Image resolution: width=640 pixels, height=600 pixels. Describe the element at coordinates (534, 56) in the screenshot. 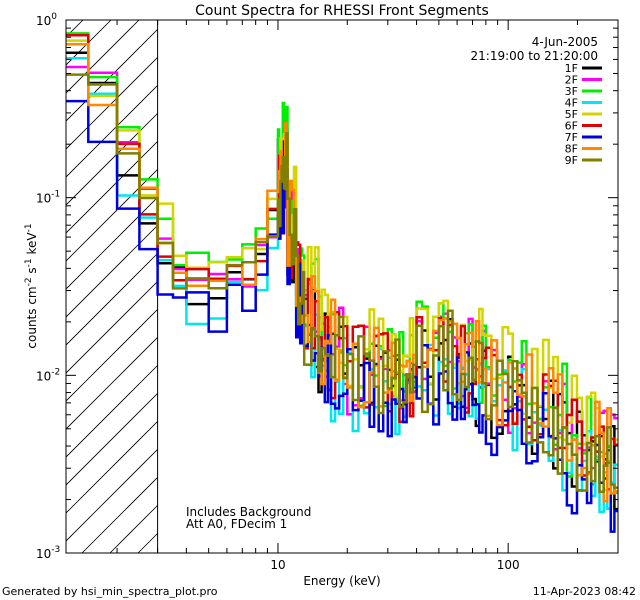

I see `time-range-label: 21:19:00 to 21:20:00` at that location.